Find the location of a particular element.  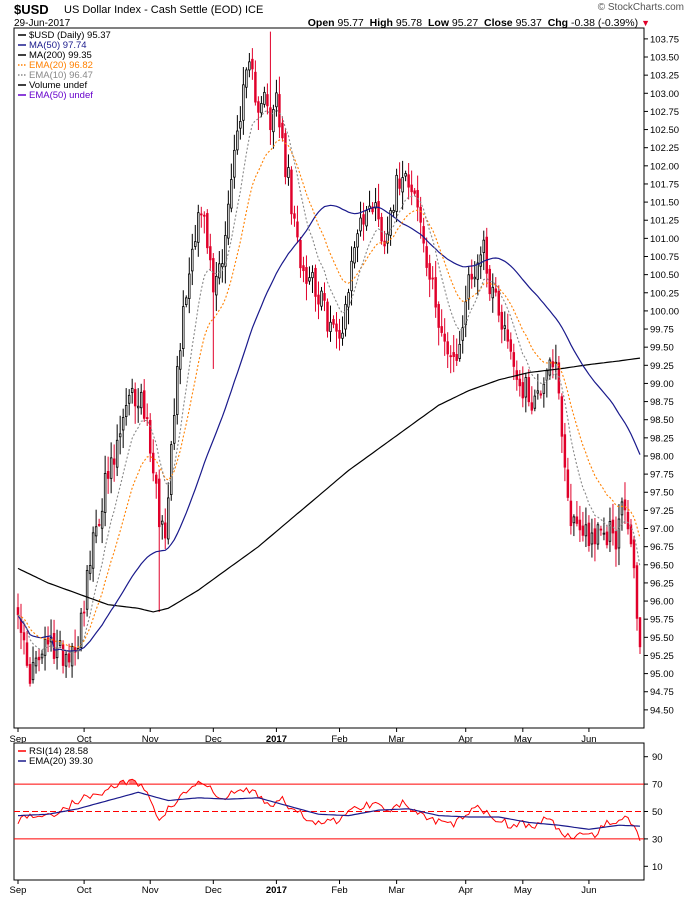

rsi-y-tick-label: 50 is located at coordinates (657, 812).